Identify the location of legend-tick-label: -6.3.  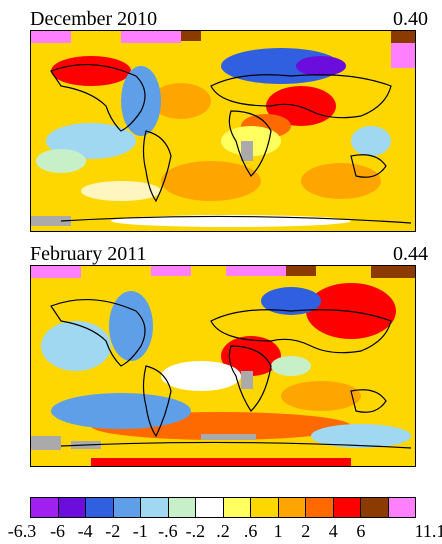
(22, 531).